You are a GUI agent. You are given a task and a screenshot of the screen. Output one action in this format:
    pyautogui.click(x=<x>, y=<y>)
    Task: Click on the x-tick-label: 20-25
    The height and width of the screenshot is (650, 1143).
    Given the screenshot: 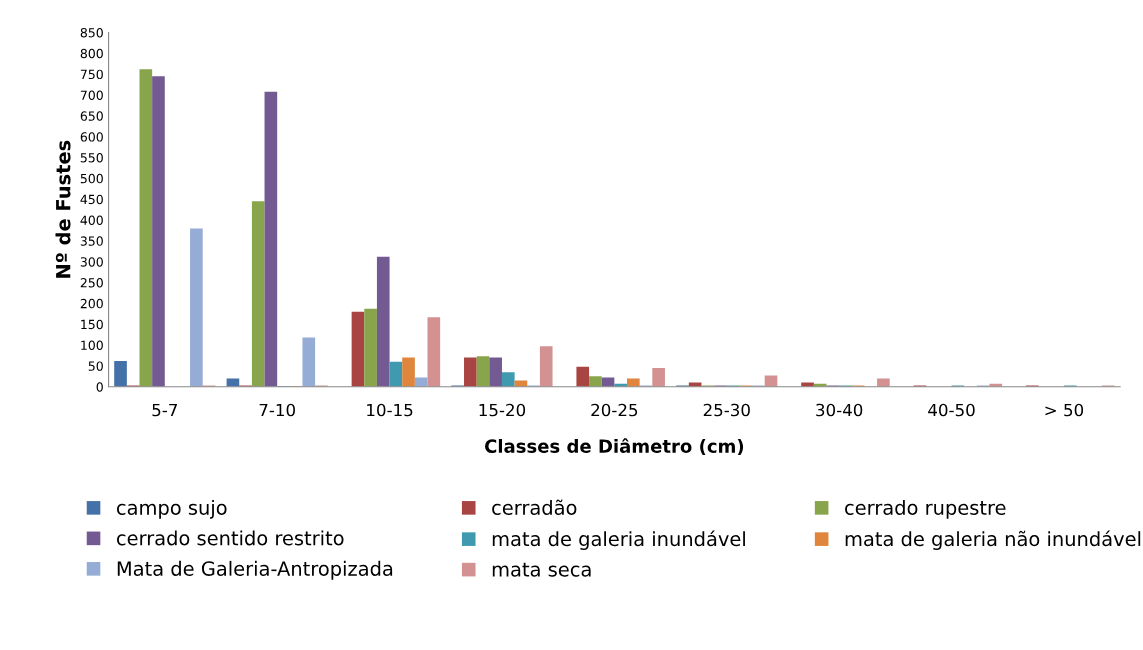 What is the action you would take?
    pyautogui.click(x=614, y=410)
    